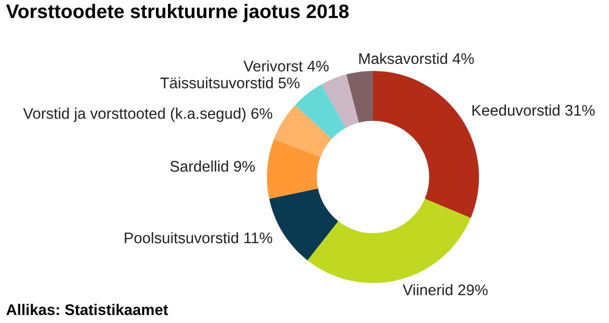 The width and height of the screenshot is (609, 323). What do you see at coordinates (147, 115) in the screenshot?
I see `slice-label: Vorstid ja vorsttooted (k.a.segud) 6%` at bounding box center [147, 115].